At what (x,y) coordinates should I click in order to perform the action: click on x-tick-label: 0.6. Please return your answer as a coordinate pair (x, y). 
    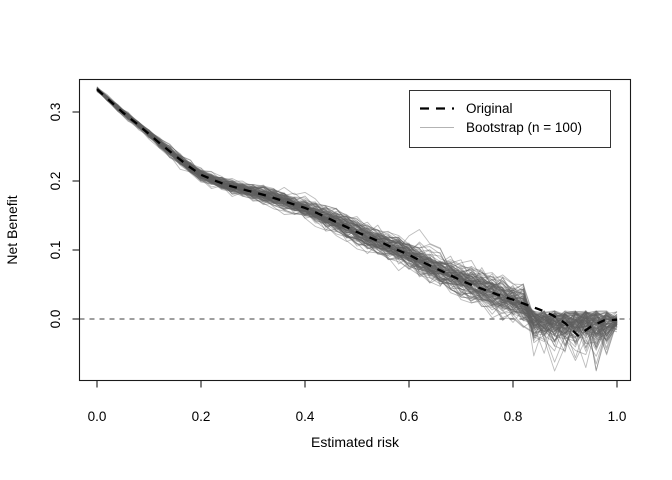
    Looking at the image, I should click on (409, 416).